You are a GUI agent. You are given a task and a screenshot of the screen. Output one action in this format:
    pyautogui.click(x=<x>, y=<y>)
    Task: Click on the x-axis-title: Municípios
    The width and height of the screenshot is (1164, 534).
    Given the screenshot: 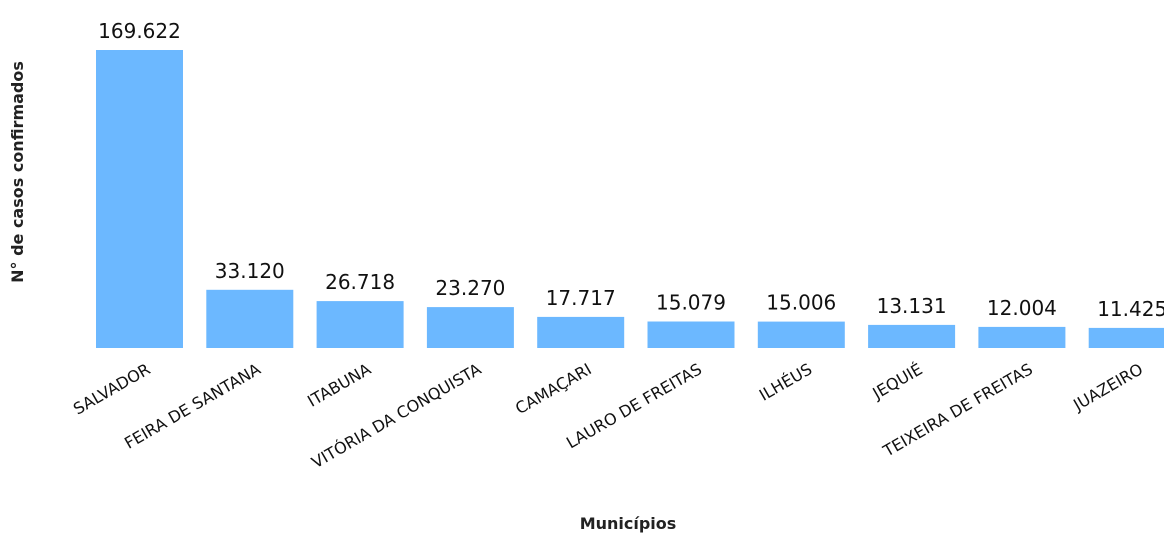 What is the action you would take?
    pyautogui.click(x=628, y=523)
    